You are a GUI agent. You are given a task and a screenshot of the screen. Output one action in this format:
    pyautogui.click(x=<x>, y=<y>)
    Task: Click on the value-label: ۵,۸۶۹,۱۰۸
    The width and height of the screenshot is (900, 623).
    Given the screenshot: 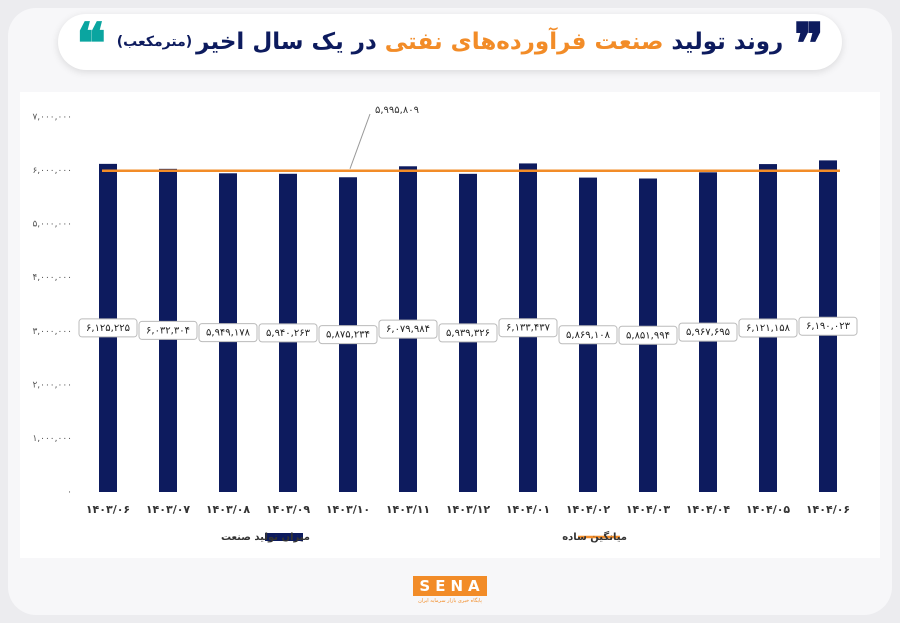 What is the action you would take?
    pyautogui.click(x=588, y=335)
    